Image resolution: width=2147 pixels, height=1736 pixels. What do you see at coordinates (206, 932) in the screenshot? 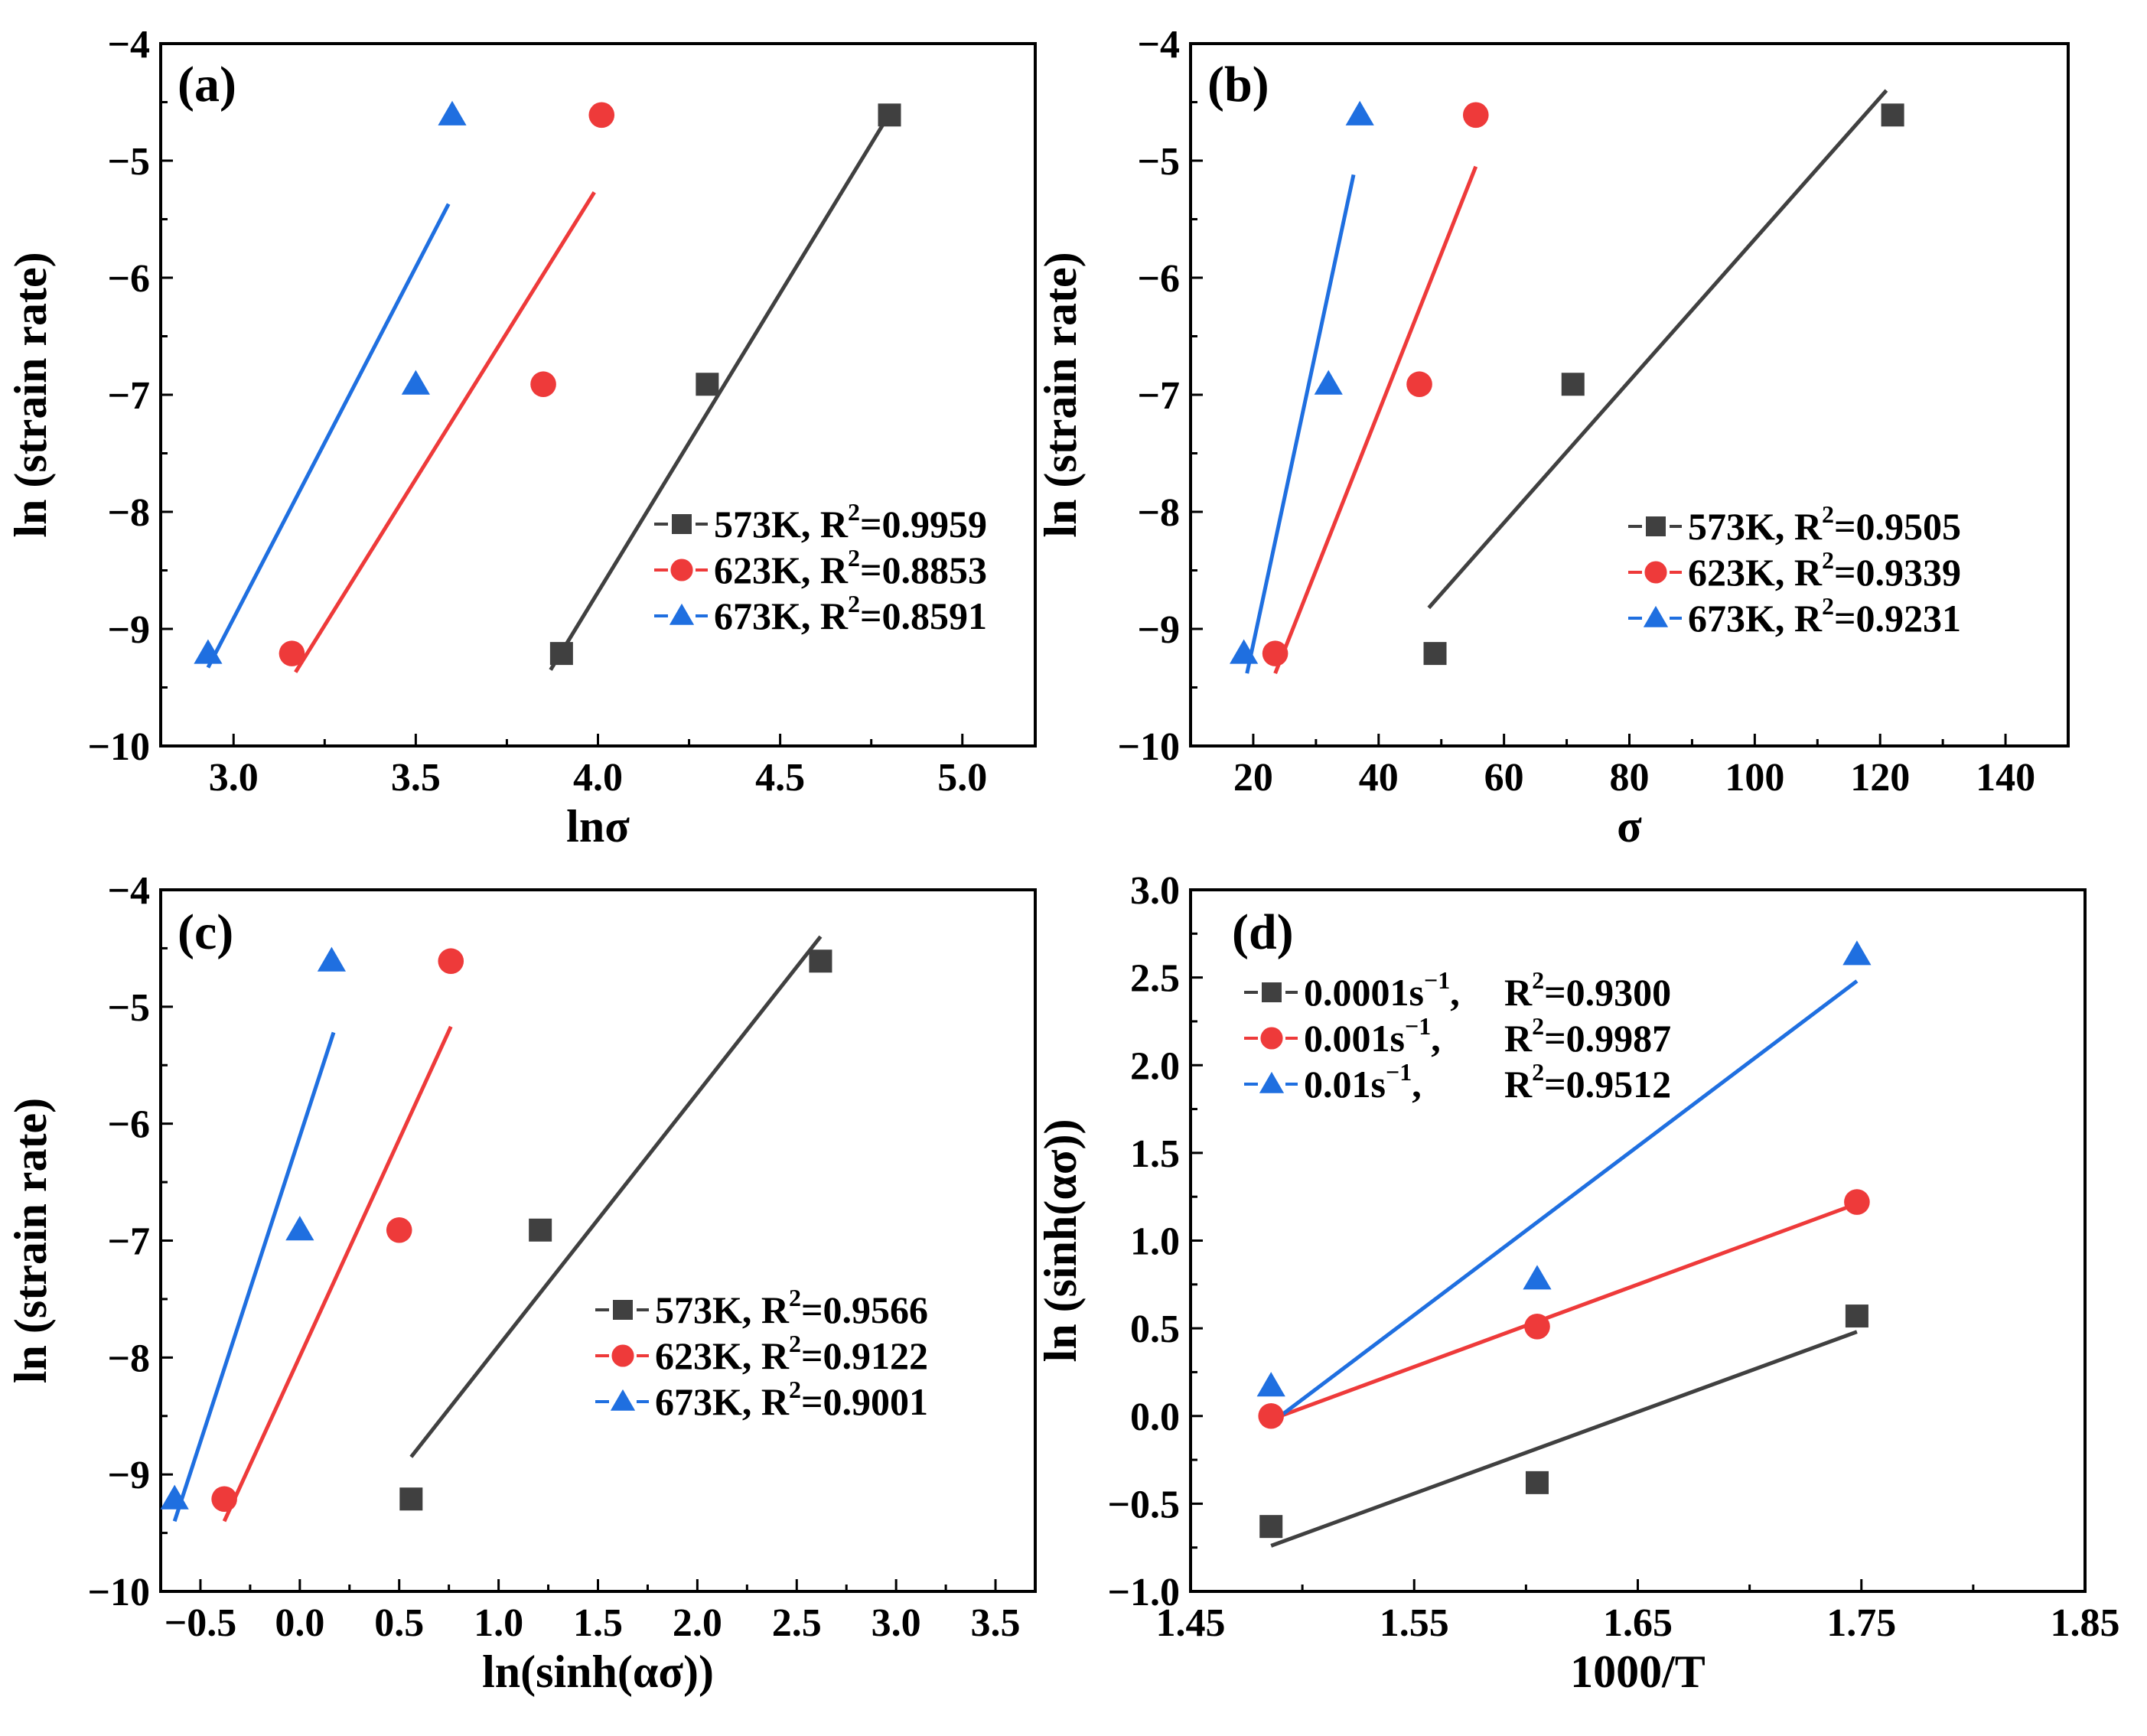
I see `panel-label: (c)` at bounding box center [206, 932].